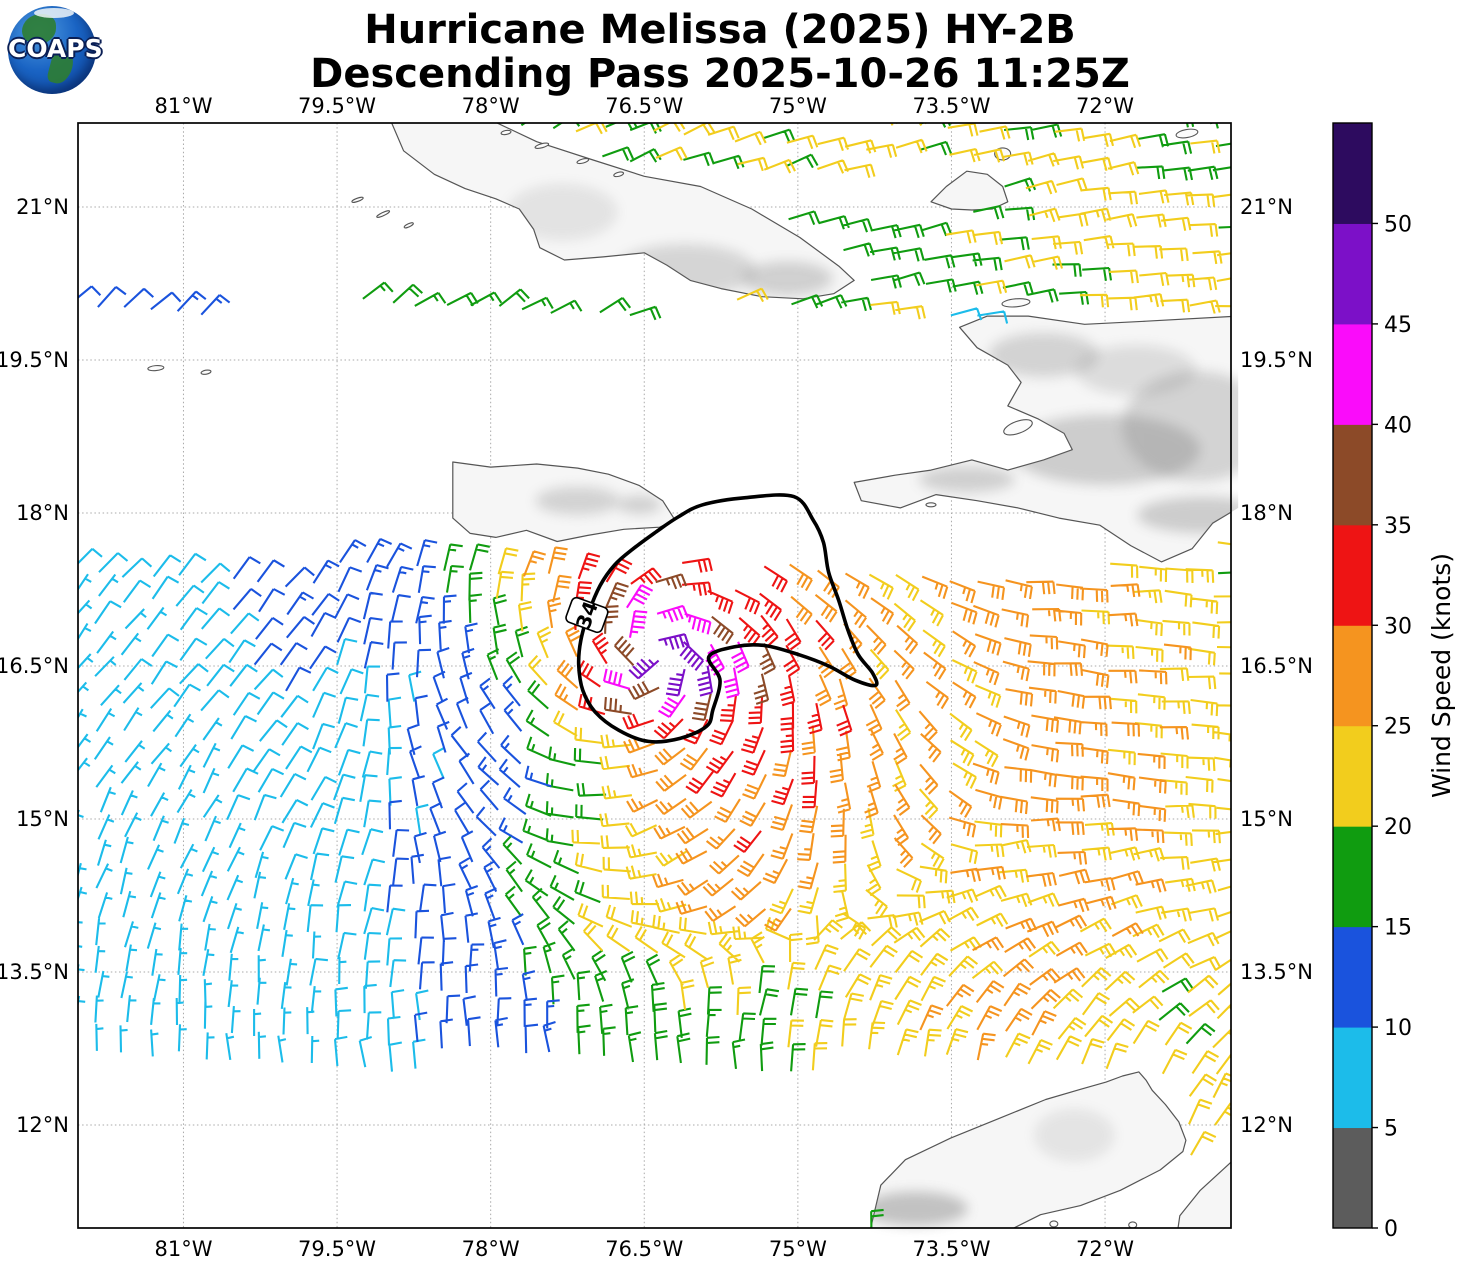 This screenshot has width=1471, height=1264. What do you see at coordinates (1398, 224) in the screenshot?
I see `colorbar-tick-label: 50` at bounding box center [1398, 224].